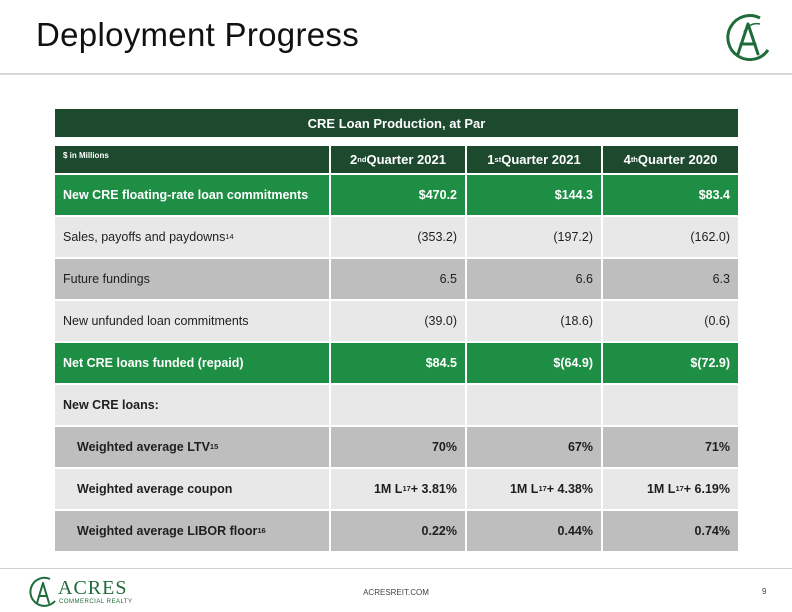  What do you see at coordinates (535, 448) in the screenshot?
I see `table-cell: 67%` at bounding box center [535, 448].